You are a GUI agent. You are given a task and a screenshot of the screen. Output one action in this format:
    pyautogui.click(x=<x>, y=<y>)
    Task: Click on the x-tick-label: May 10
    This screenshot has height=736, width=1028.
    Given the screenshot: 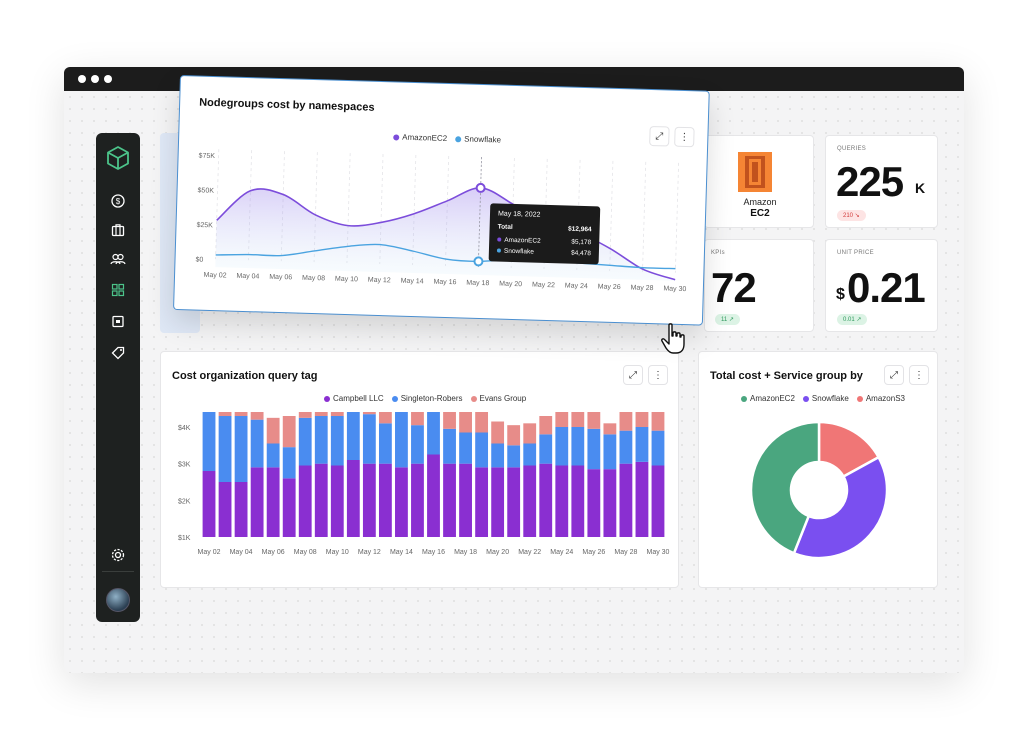 What is the action you would take?
    pyautogui.click(x=346, y=280)
    